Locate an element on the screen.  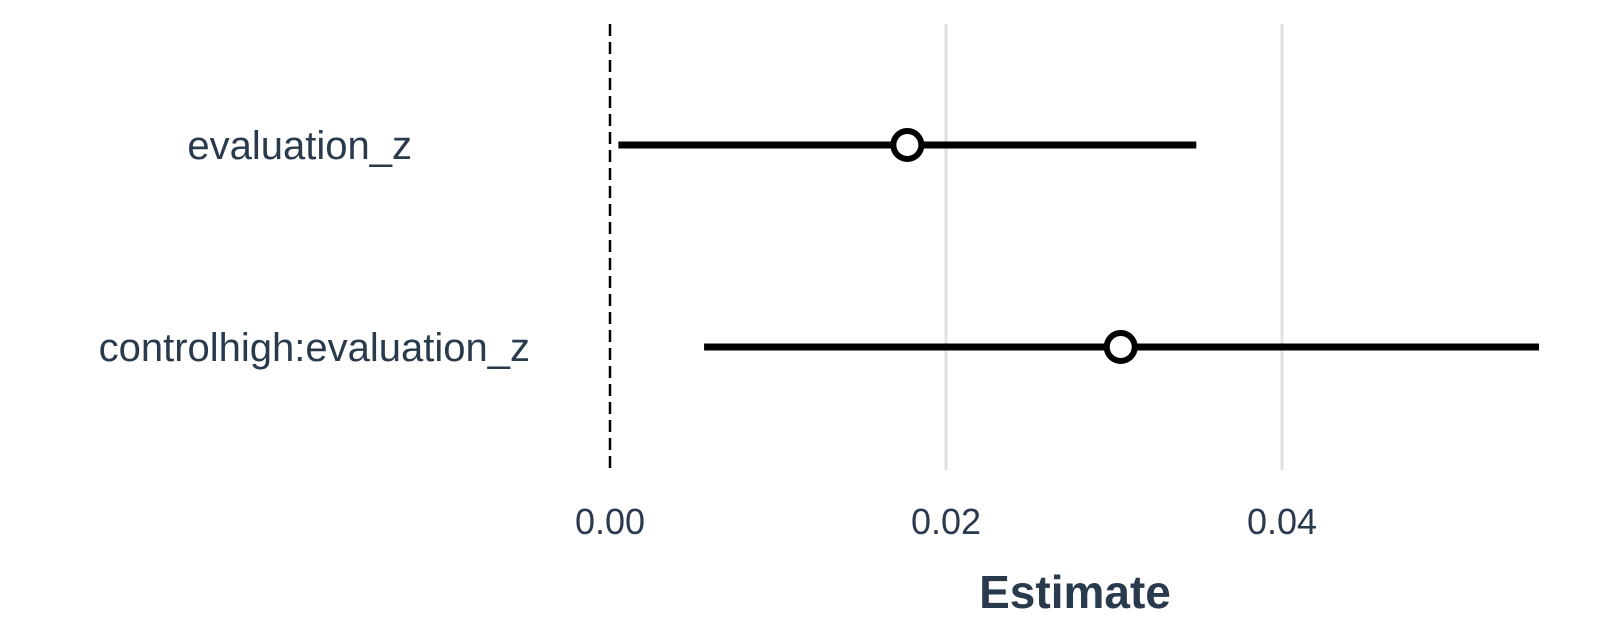
x-tick-label-1: 0.02 is located at coordinates (946, 521).